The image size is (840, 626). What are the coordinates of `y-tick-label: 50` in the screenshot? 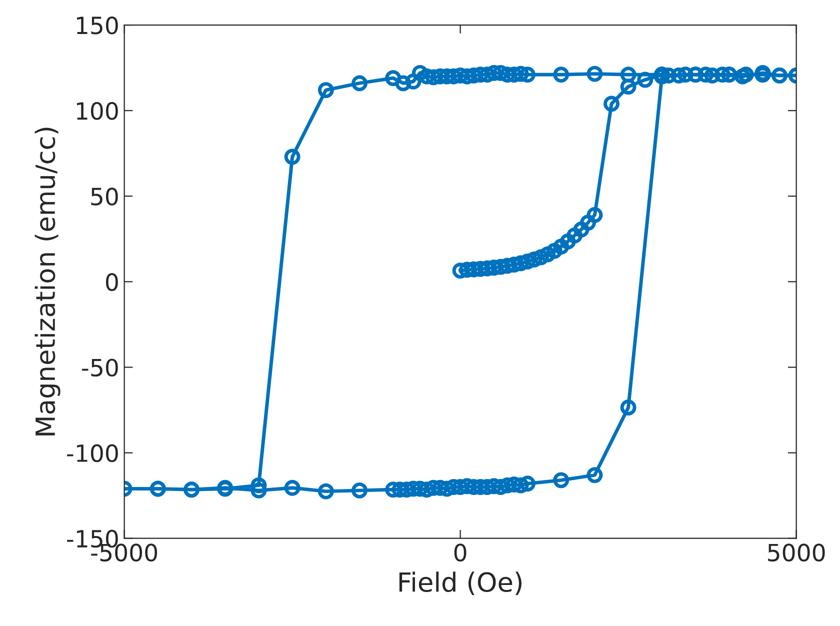 It's located at (104, 197).